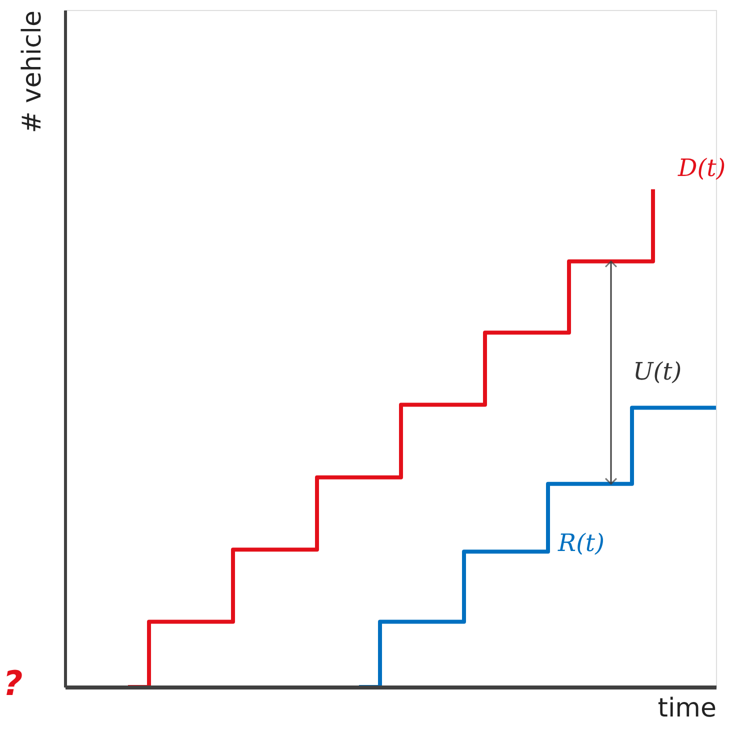  I want to click on y-axis-title: # vehicle, so click(33, 72).